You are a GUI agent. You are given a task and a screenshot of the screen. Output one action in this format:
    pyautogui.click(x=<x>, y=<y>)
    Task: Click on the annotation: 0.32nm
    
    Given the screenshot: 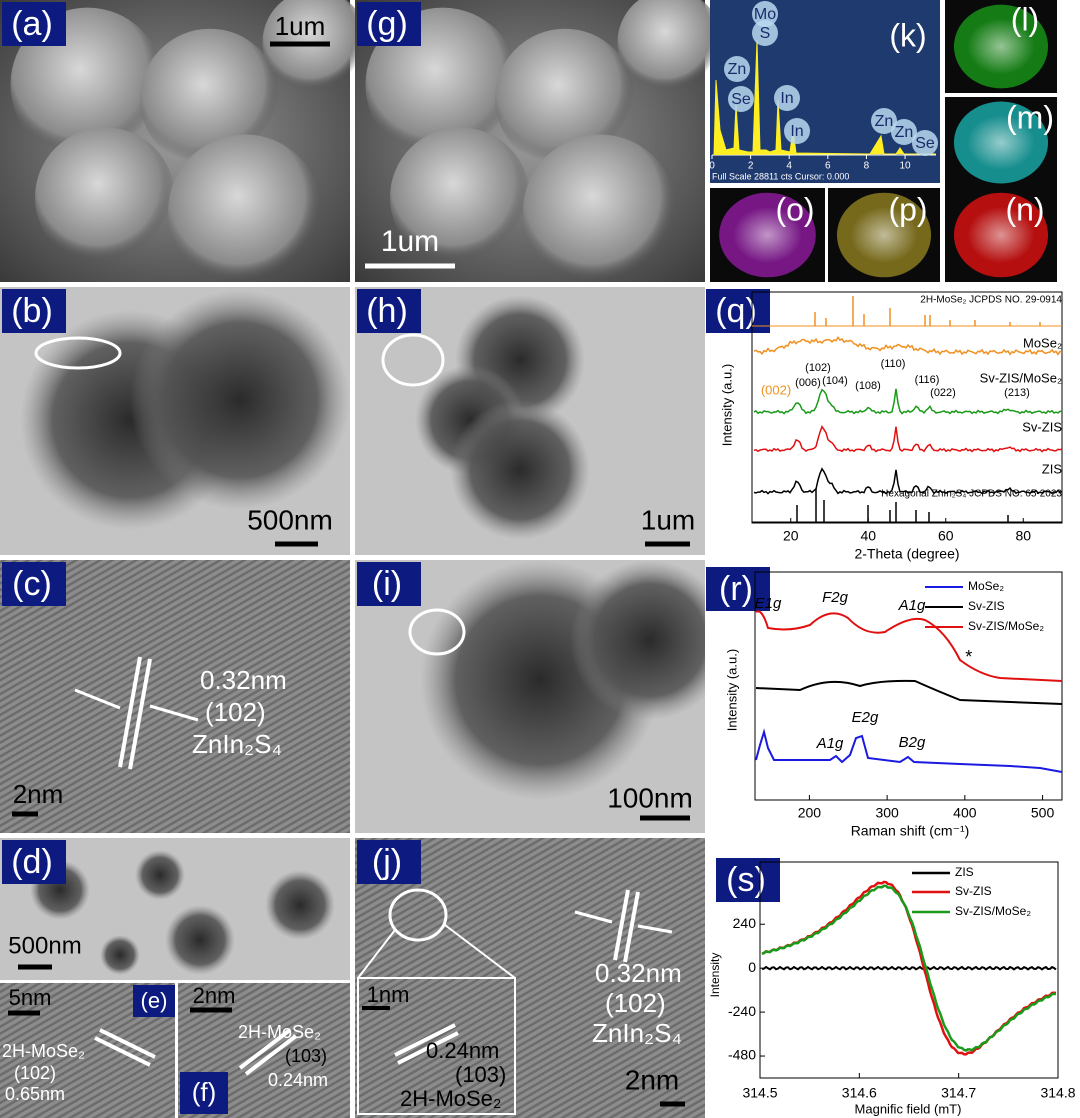 What is the action you would take?
    pyautogui.click(x=638, y=973)
    